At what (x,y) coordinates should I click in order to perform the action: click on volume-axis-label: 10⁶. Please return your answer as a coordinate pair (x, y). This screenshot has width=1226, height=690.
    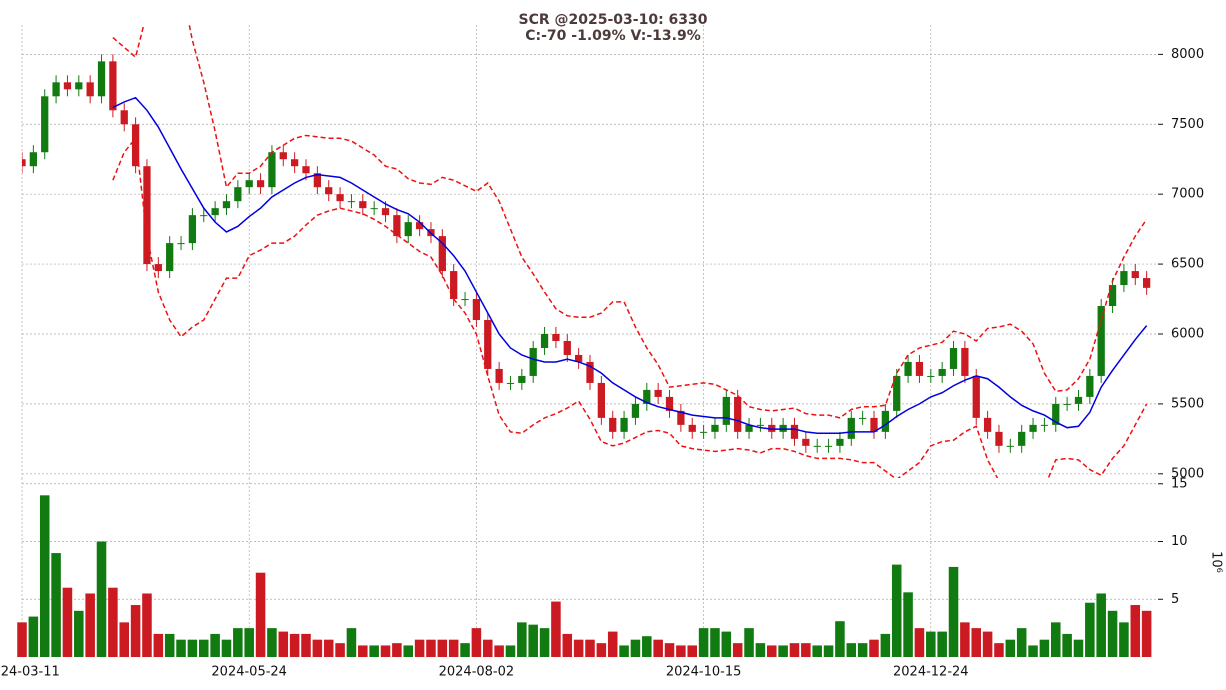
    Looking at the image, I should click on (1216, 562).